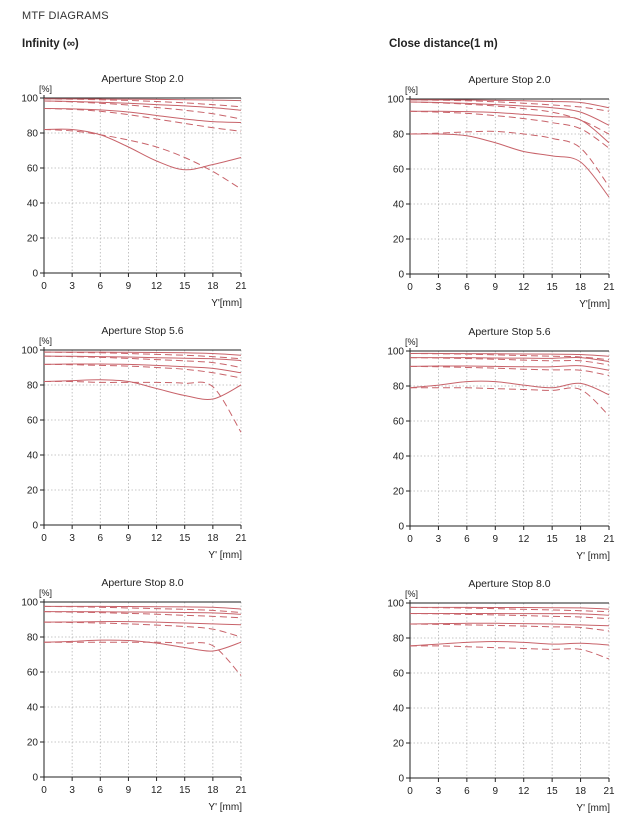 This screenshot has height=833, width=640. What do you see at coordinates (65, 16) in the screenshot?
I see `page-title: MTF DIAGRAMS` at bounding box center [65, 16].